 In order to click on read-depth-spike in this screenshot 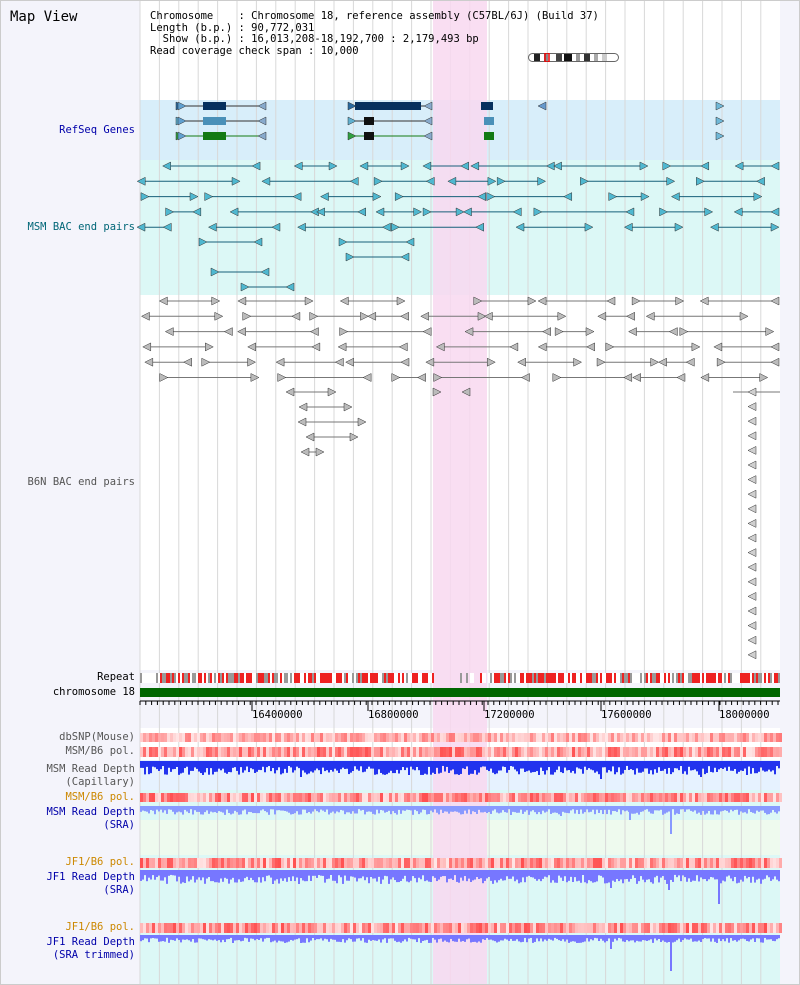, I will do `click(431, 876)`.